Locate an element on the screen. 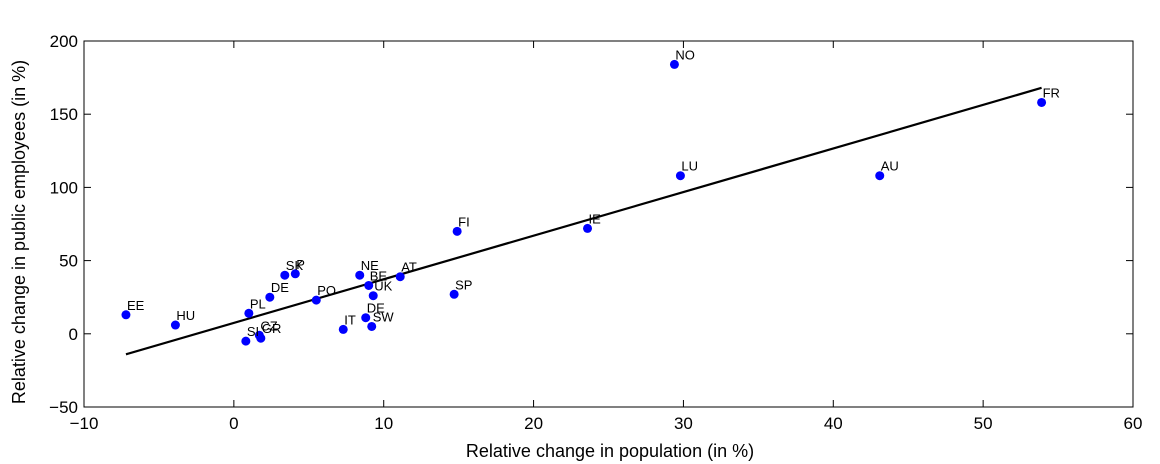  point-label: SK is located at coordinates (295, 265).